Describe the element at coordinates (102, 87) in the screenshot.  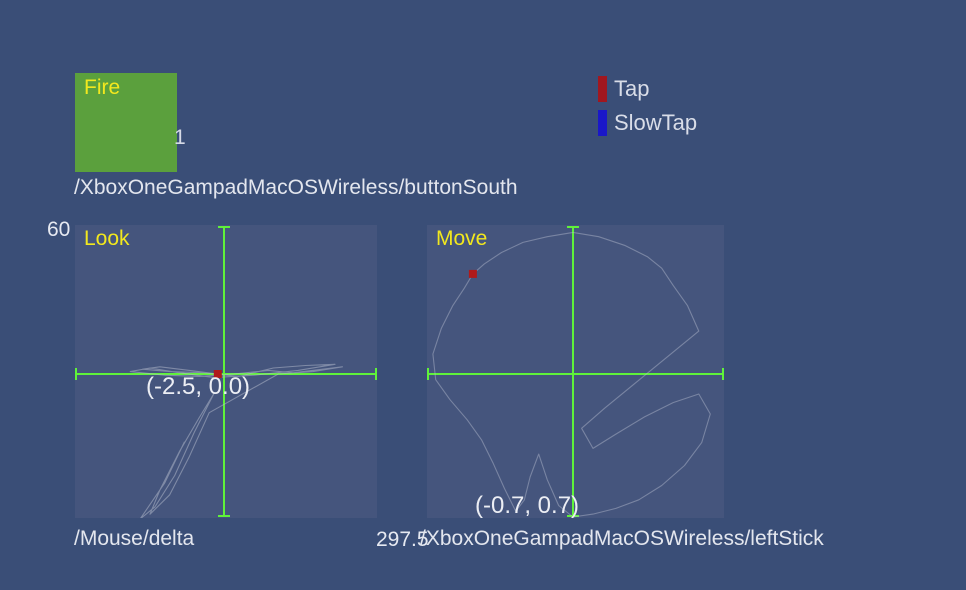
I see `fire-action-label: Fire` at that location.